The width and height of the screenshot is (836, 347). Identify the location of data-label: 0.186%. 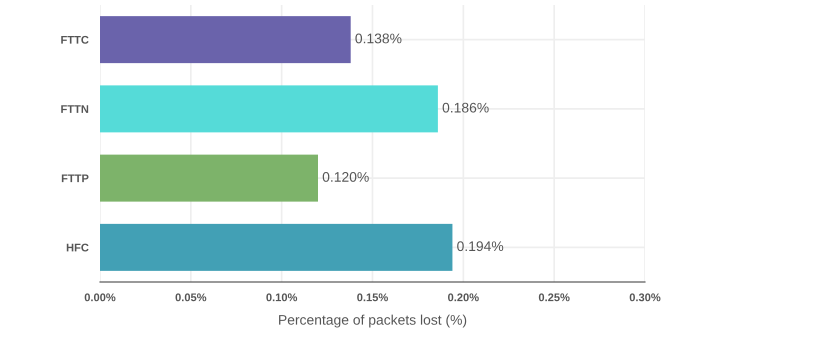
(465, 107).